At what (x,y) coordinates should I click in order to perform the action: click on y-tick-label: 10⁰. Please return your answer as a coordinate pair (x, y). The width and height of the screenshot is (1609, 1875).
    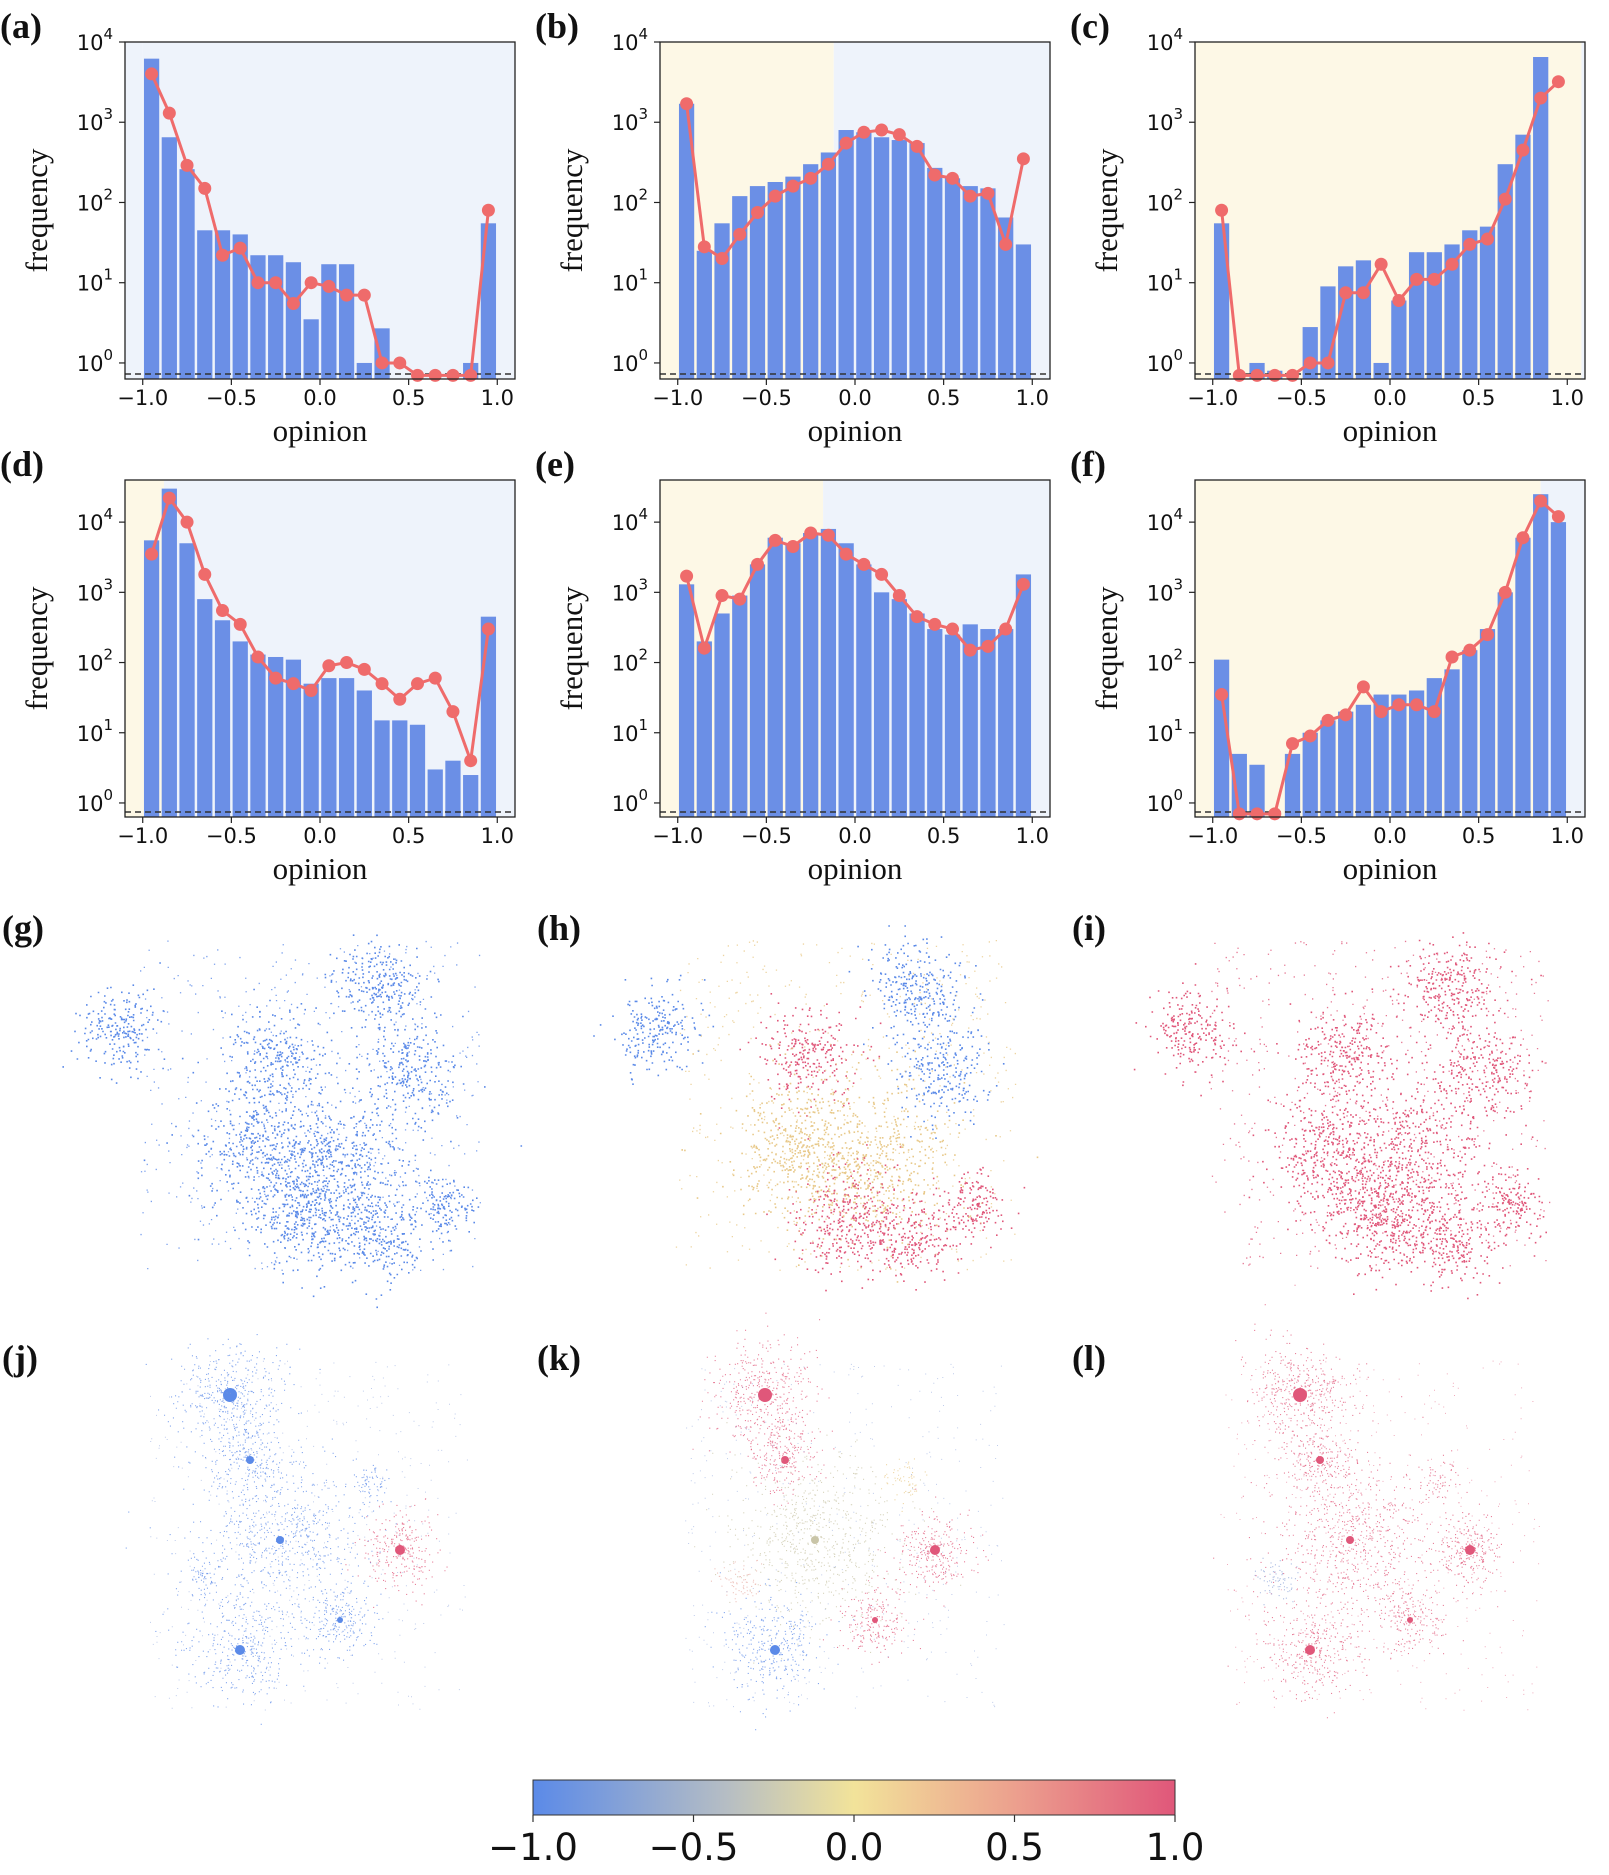
    Looking at the image, I should click on (1165, 361).